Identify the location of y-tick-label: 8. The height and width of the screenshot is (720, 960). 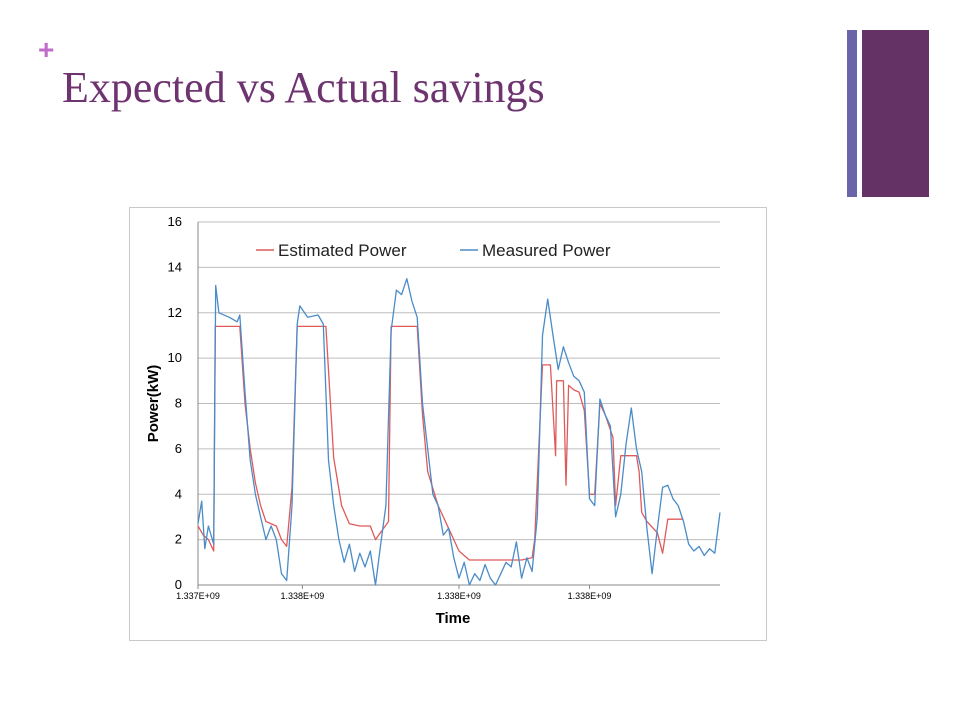
(178, 403).